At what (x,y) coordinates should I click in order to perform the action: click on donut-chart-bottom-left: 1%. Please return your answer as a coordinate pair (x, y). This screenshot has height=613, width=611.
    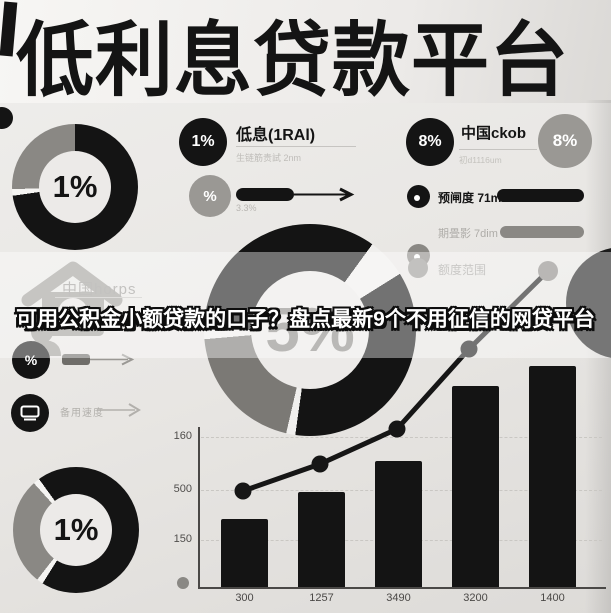
    Looking at the image, I should click on (76, 530).